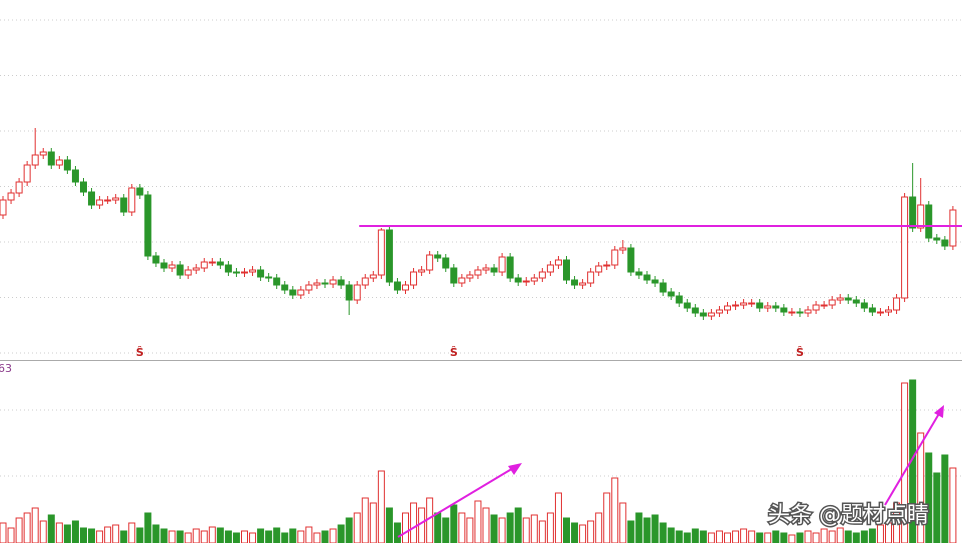 The width and height of the screenshot is (962, 543). Describe the element at coordinates (800, 352) in the screenshot. I see `dividend-mark: Ŝ` at that location.